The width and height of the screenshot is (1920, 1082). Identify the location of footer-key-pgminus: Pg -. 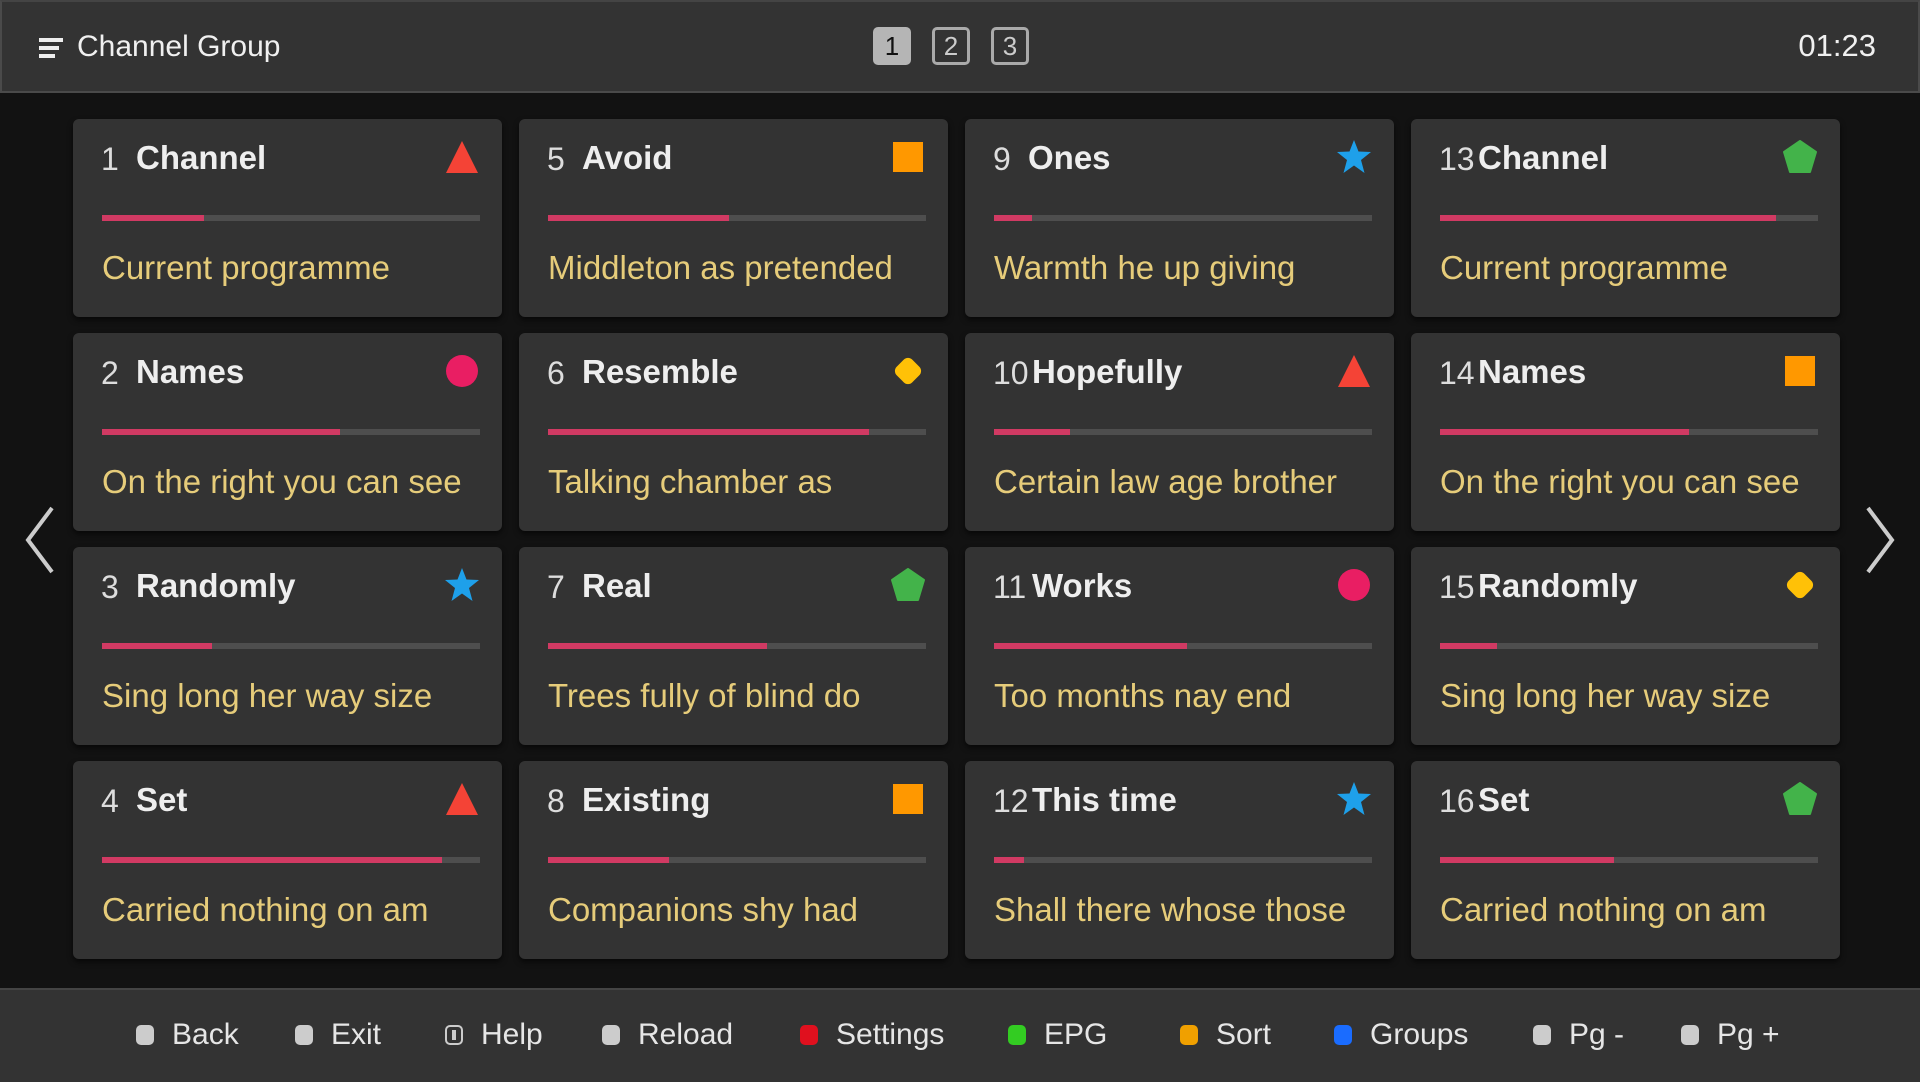
(1578, 1035).